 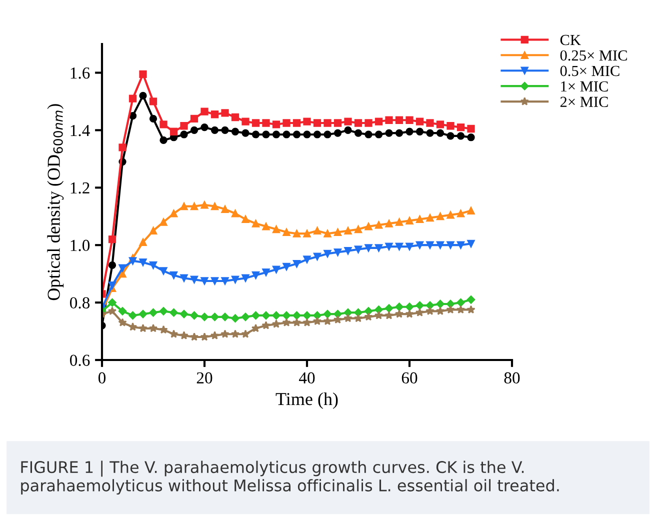 What do you see at coordinates (55, 202) in the screenshot?
I see `y-axis-title: Optical density (OD$_{600nm}$)` at bounding box center [55, 202].